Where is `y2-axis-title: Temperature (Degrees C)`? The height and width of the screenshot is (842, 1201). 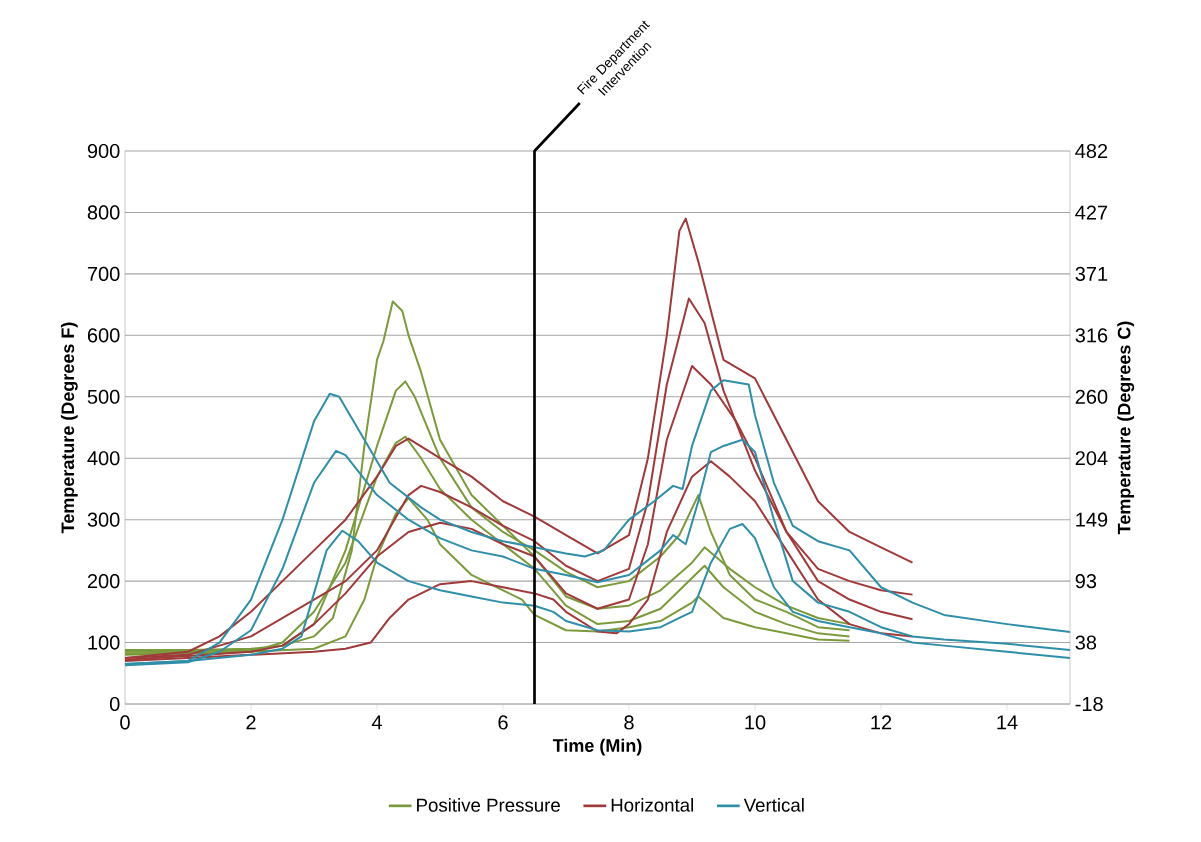
y2-axis-title: Temperature (Degrees C) is located at coordinates (1126, 428).